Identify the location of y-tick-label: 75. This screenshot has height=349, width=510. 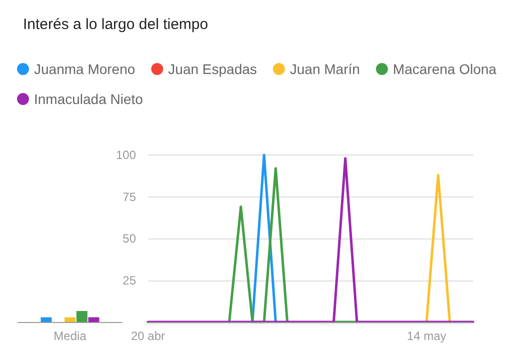
(129, 197).